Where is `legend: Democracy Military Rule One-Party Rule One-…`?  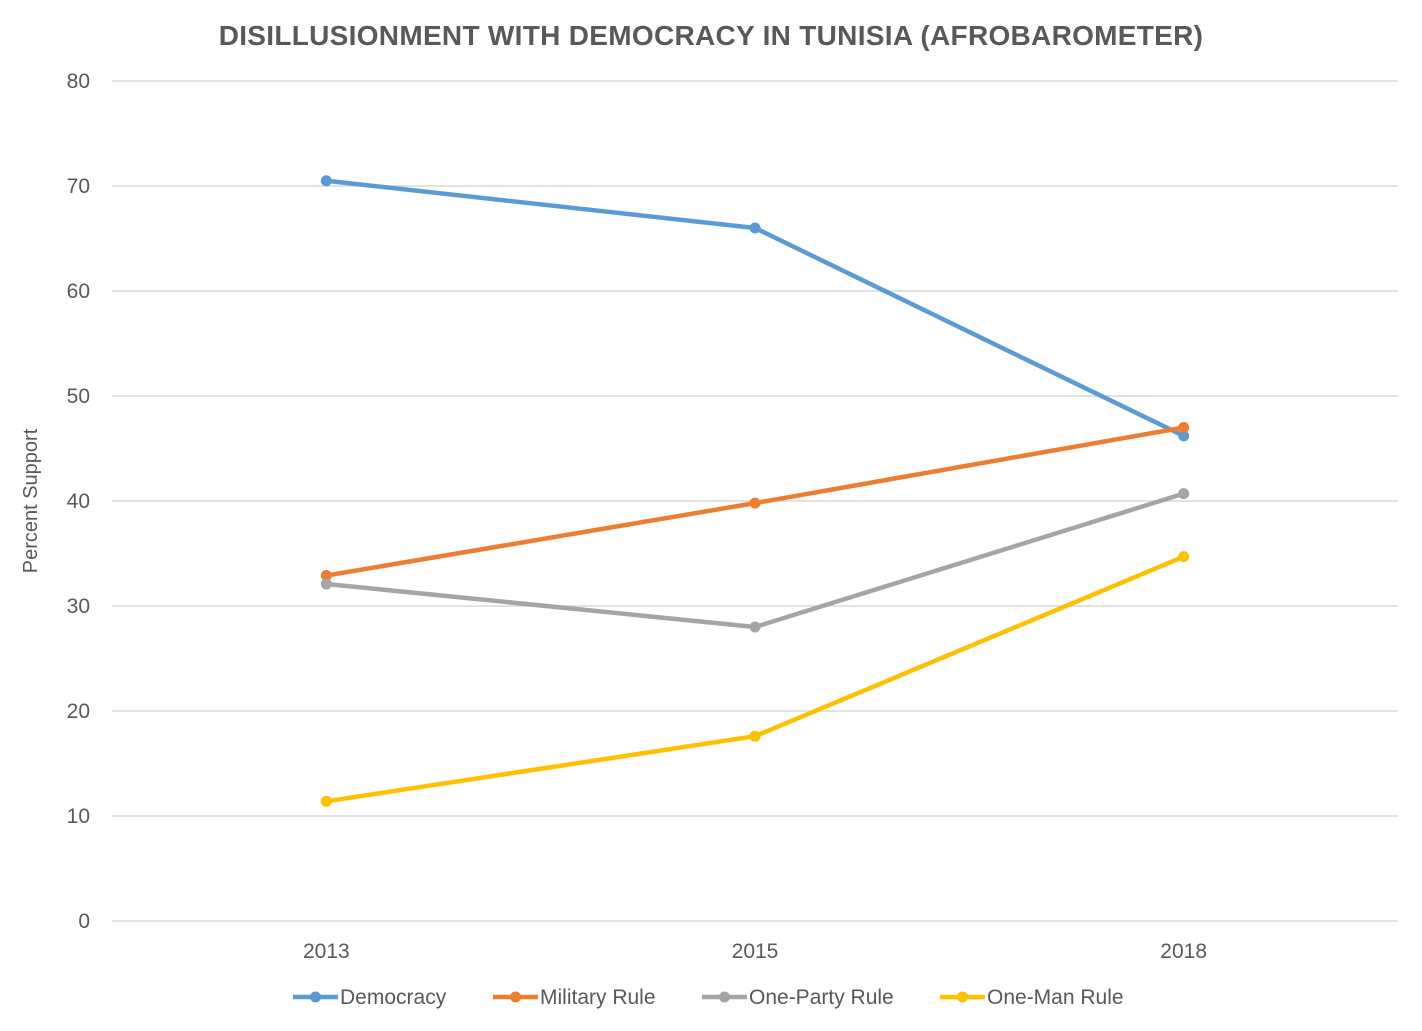 legend: Democracy Military Rule One-Party Rule One-… is located at coordinates (708, 997).